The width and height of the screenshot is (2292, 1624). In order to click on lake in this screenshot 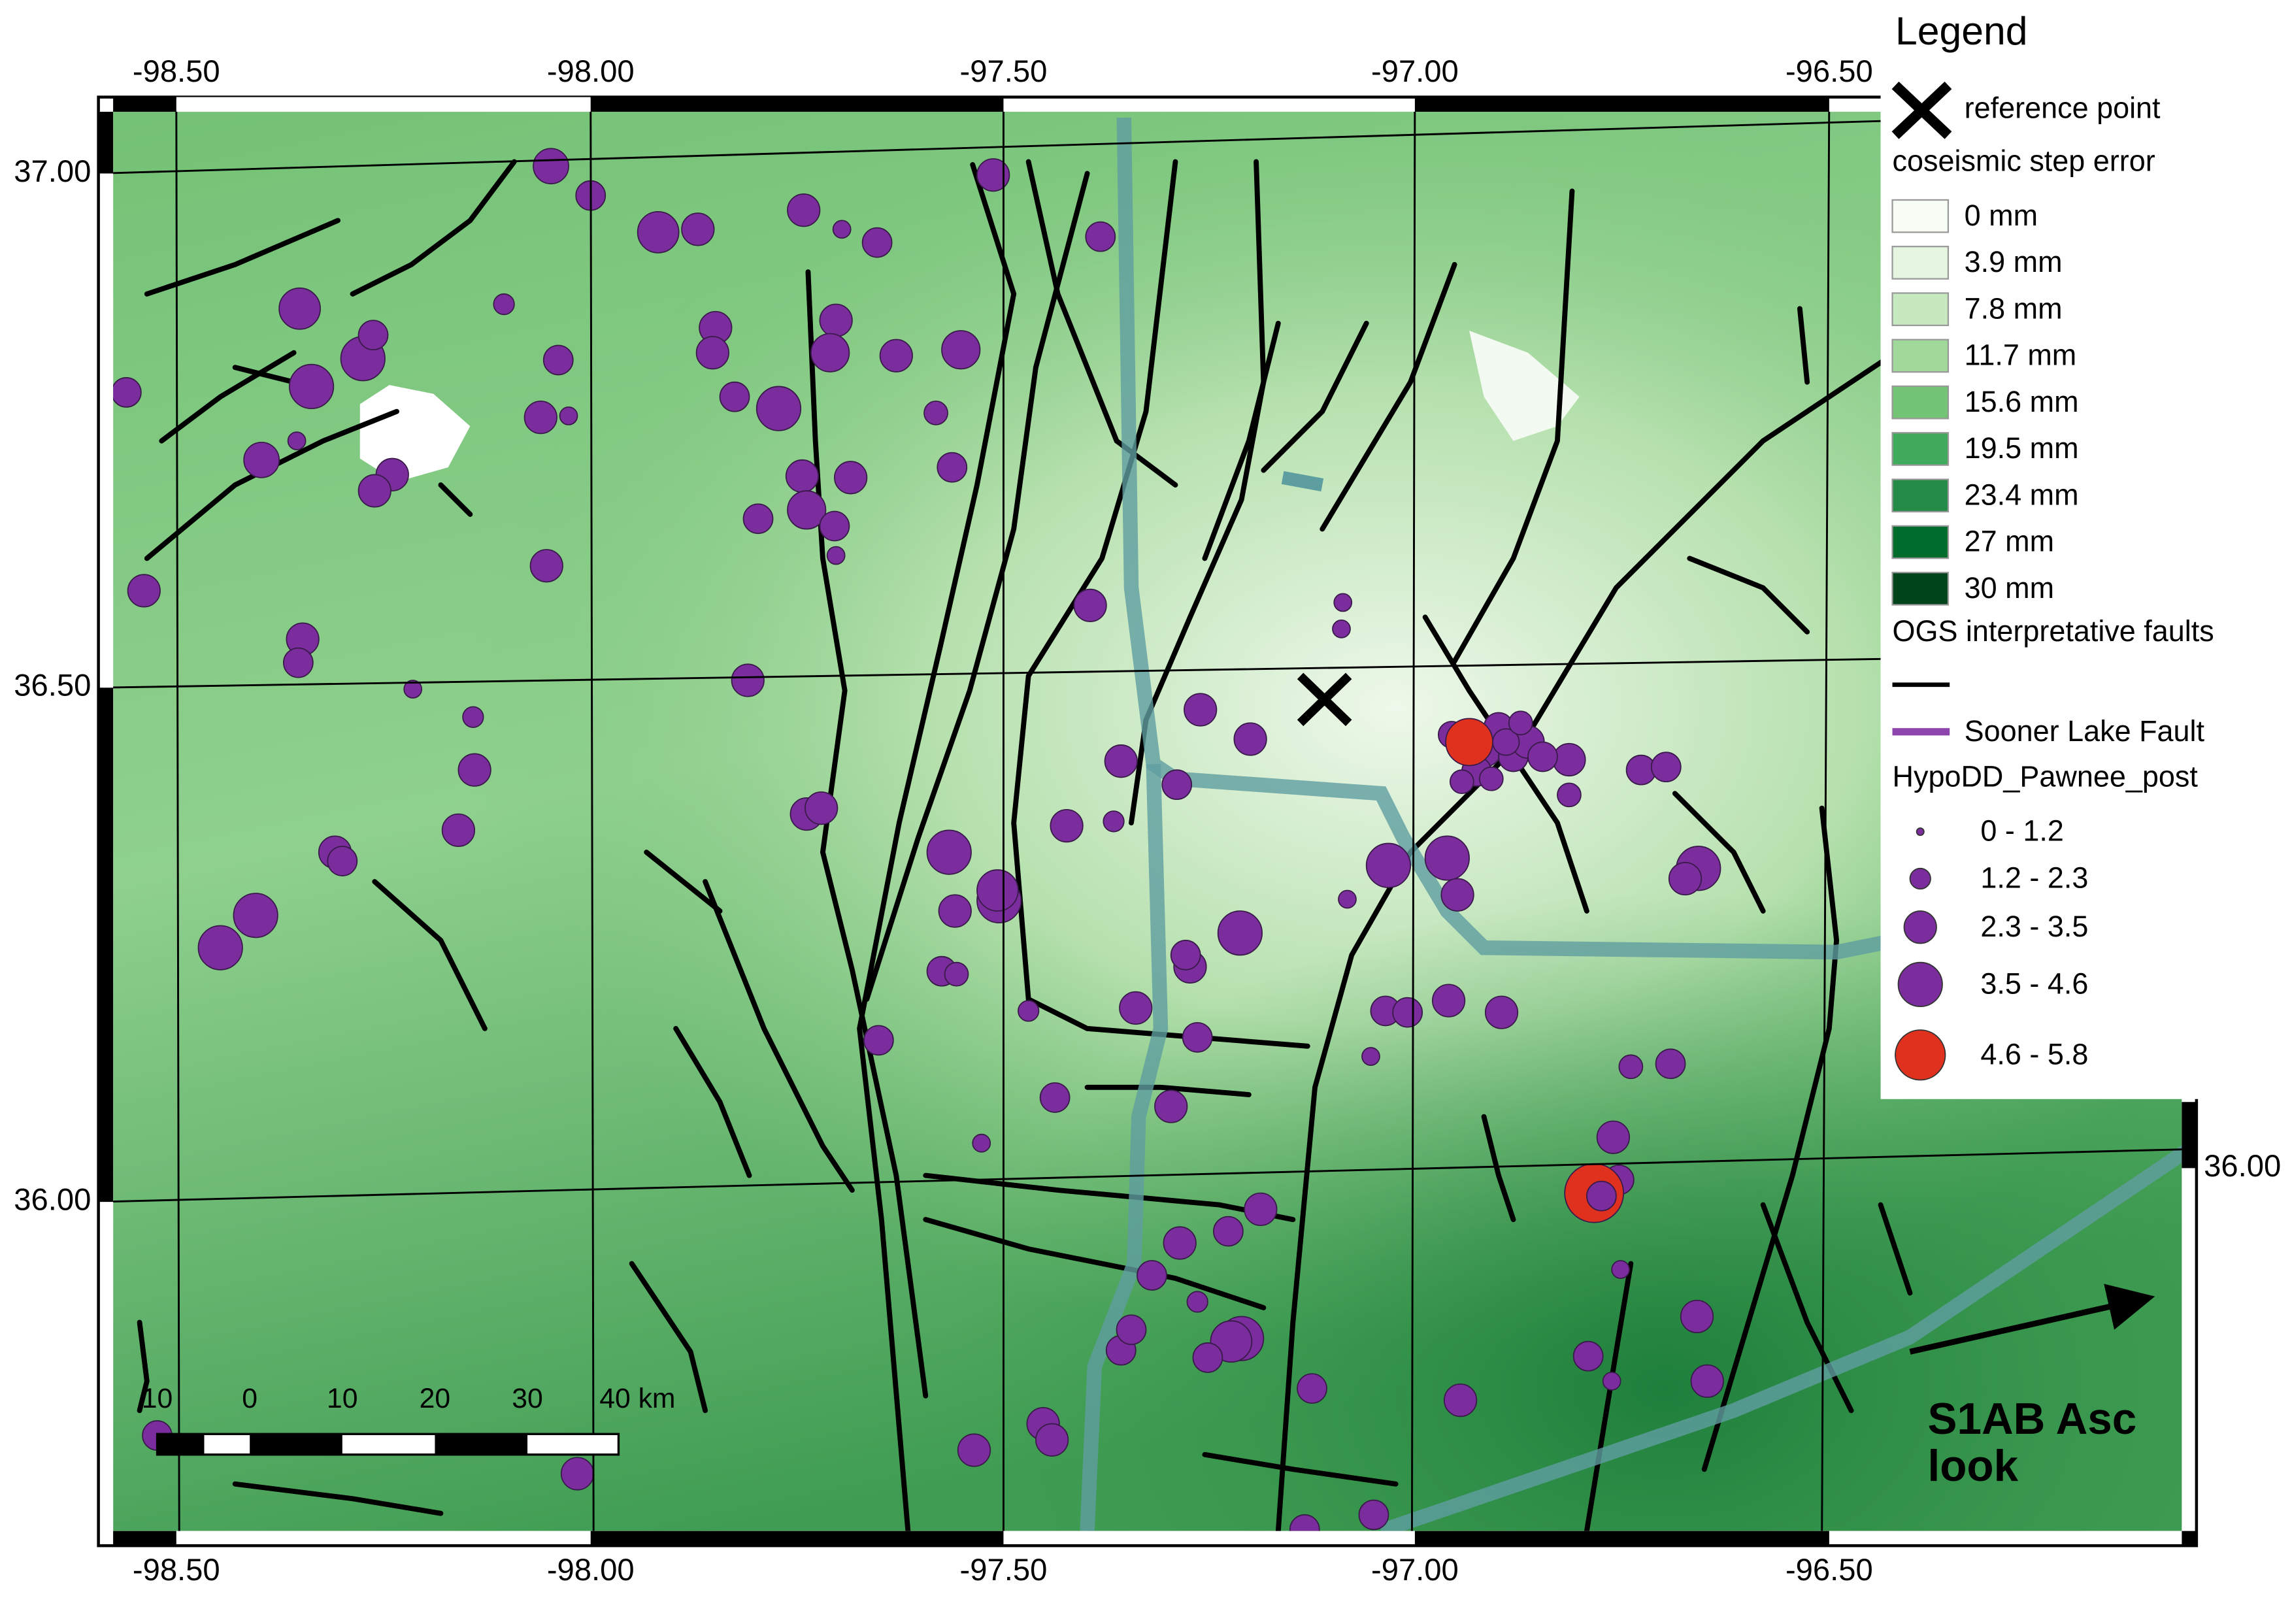, I will do `click(1525, 386)`.